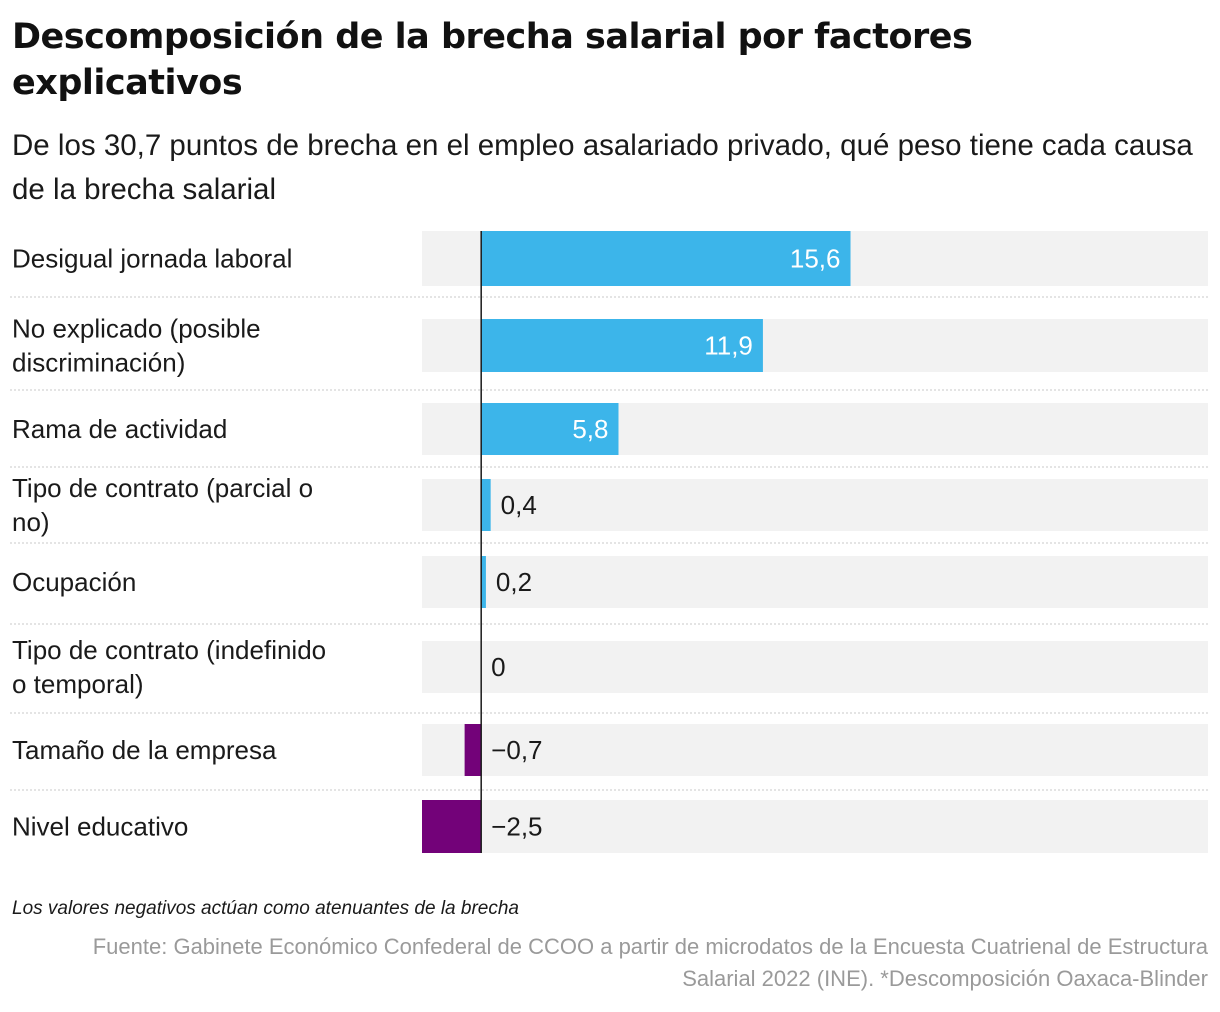  Describe the element at coordinates (119, 429) in the screenshot. I see `category-label: Rama de actividad` at that location.